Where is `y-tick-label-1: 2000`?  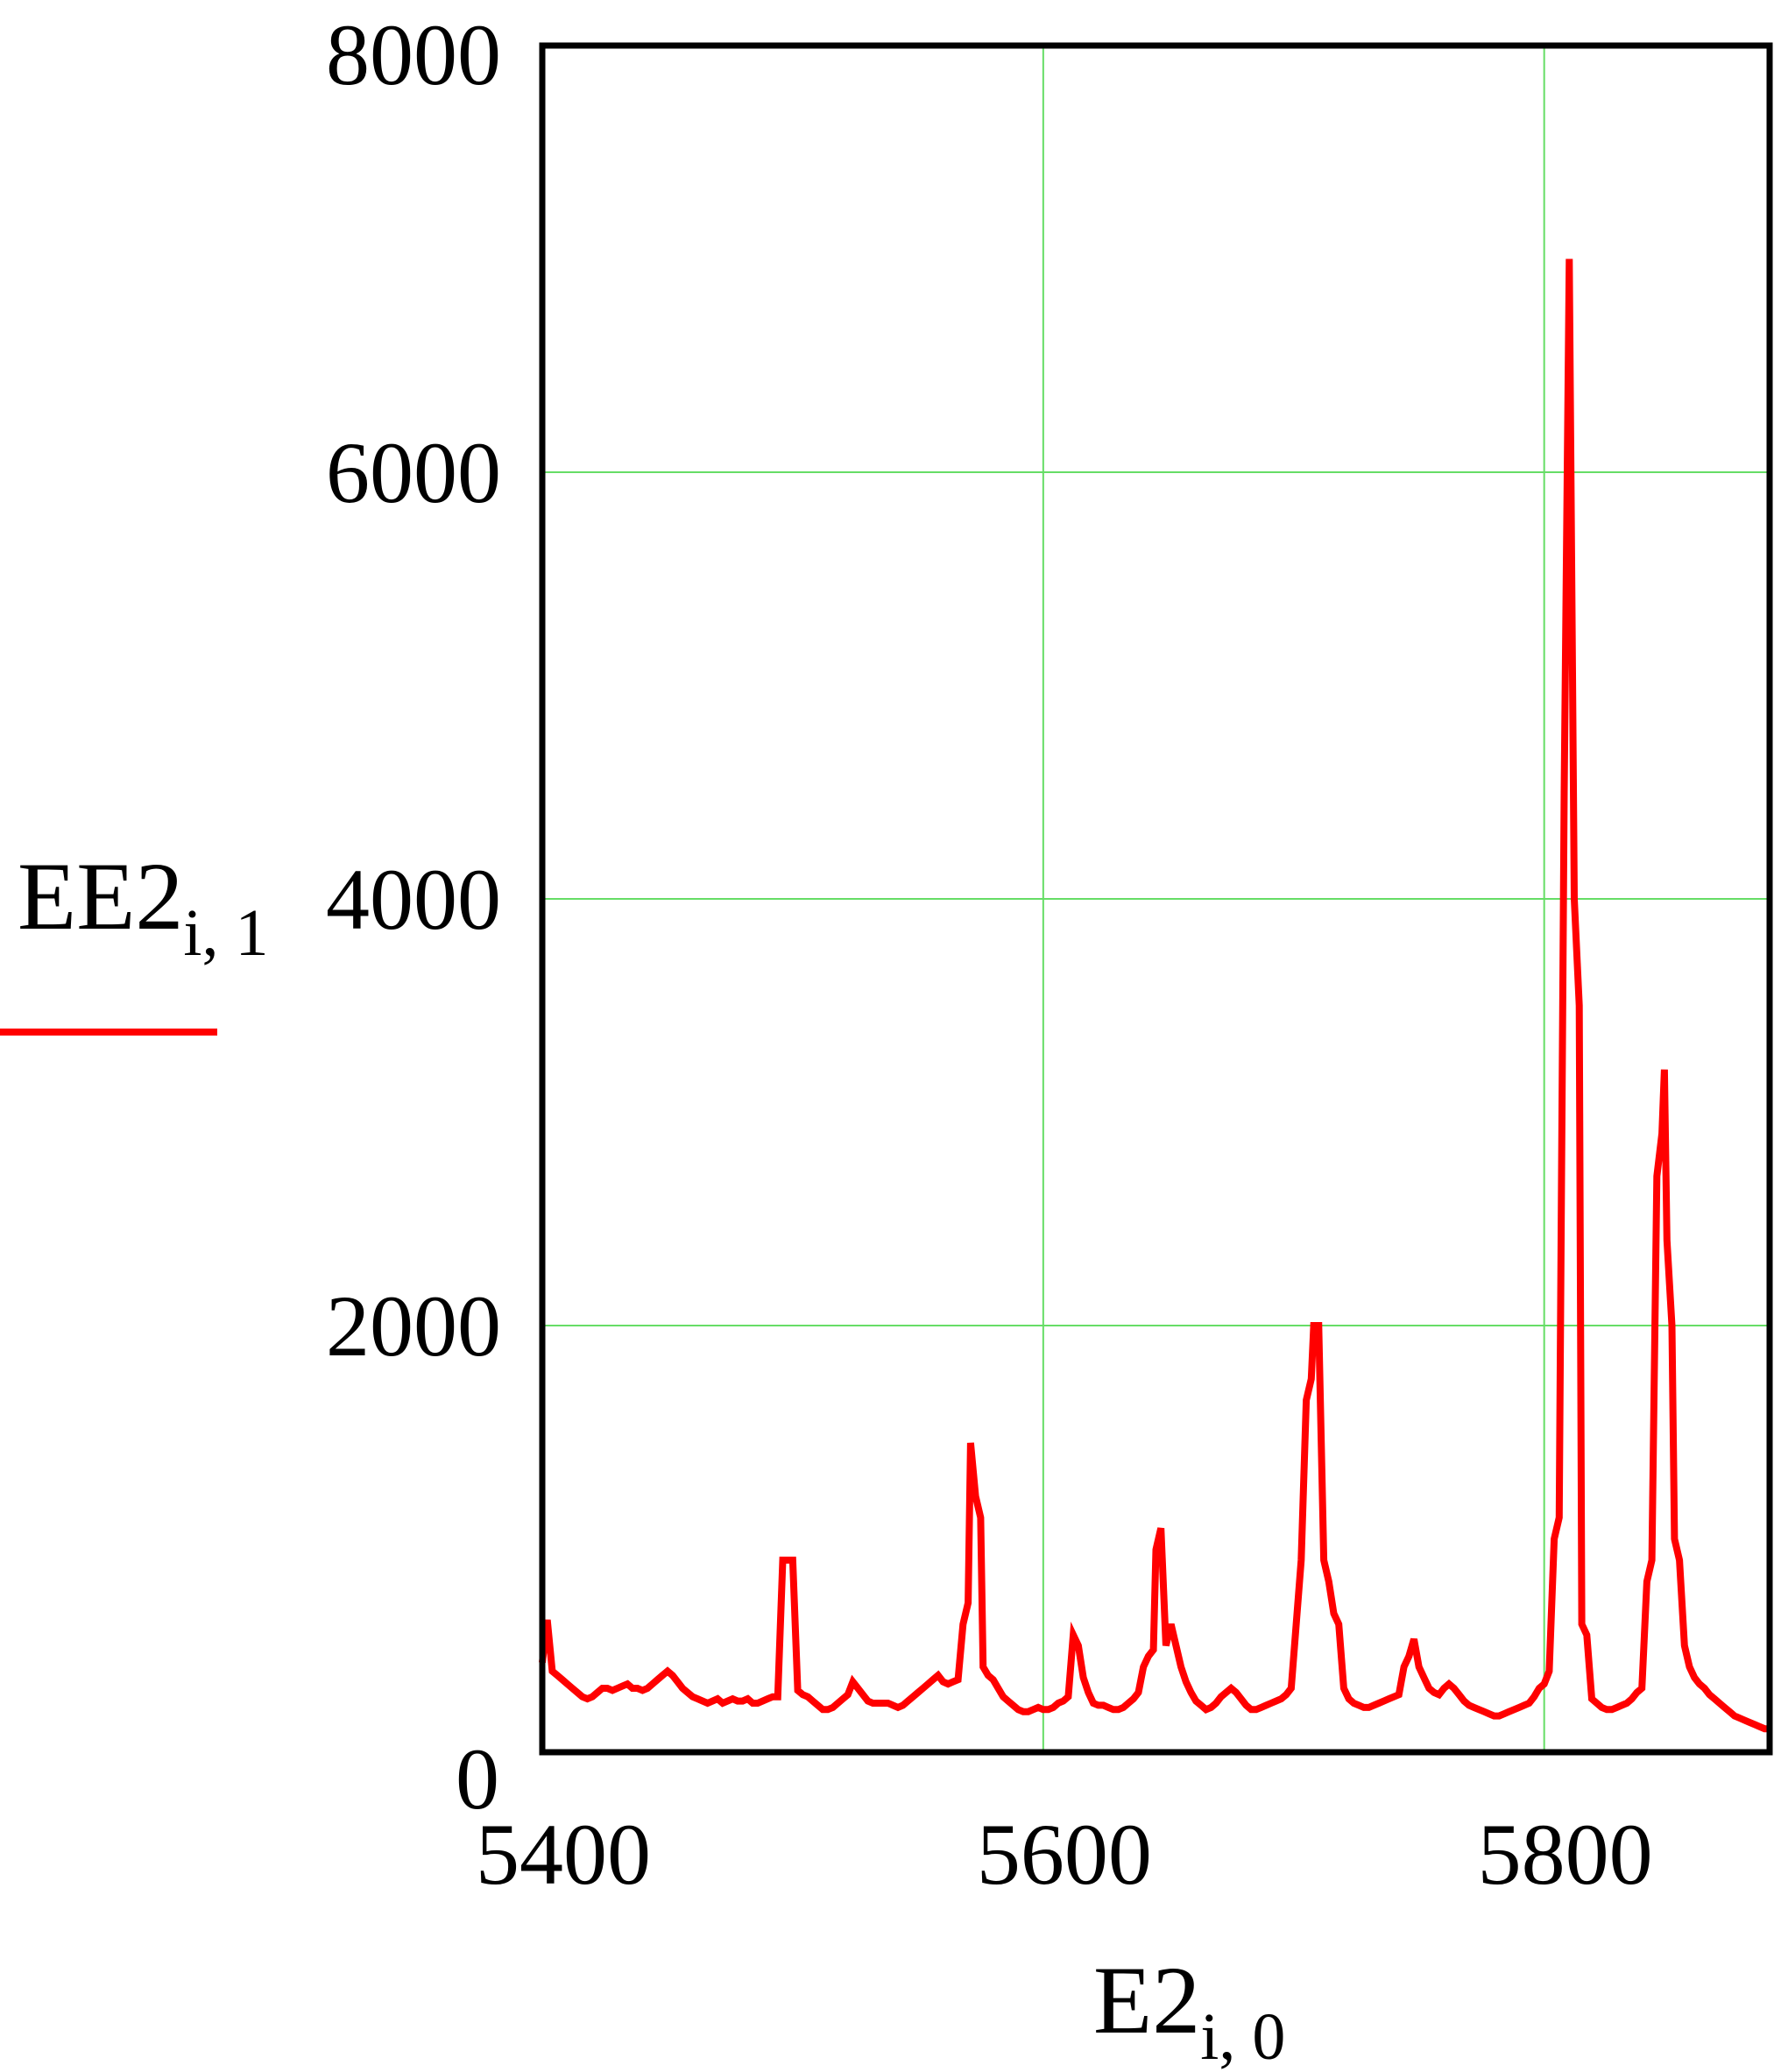 y-tick-label-1: 2000 is located at coordinates (413, 1326).